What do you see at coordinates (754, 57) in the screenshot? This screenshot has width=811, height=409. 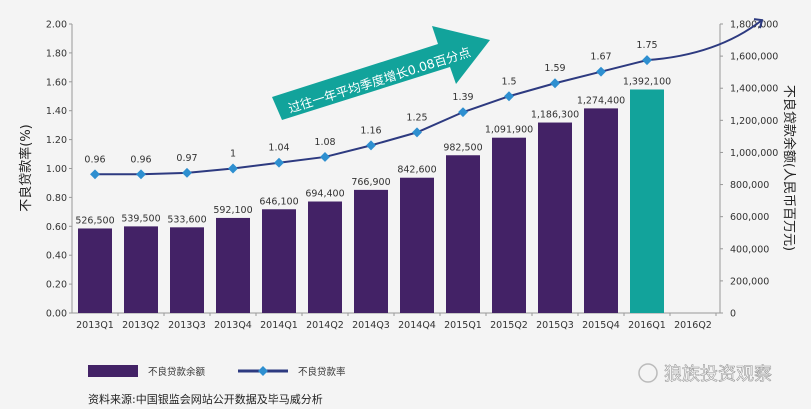 I see `y2-tick-label: 1,600,000` at bounding box center [754, 57].